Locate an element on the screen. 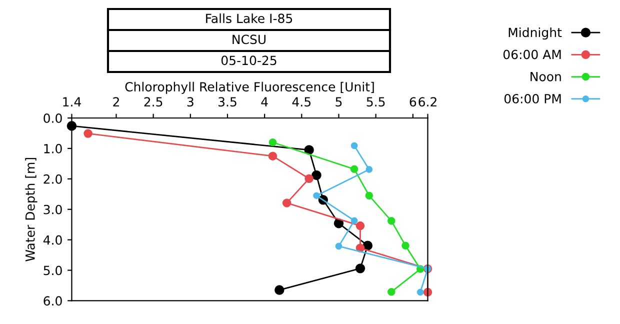 This screenshot has height=324, width=620. x-tick-label: 3 is located at coordinates (190, 102).